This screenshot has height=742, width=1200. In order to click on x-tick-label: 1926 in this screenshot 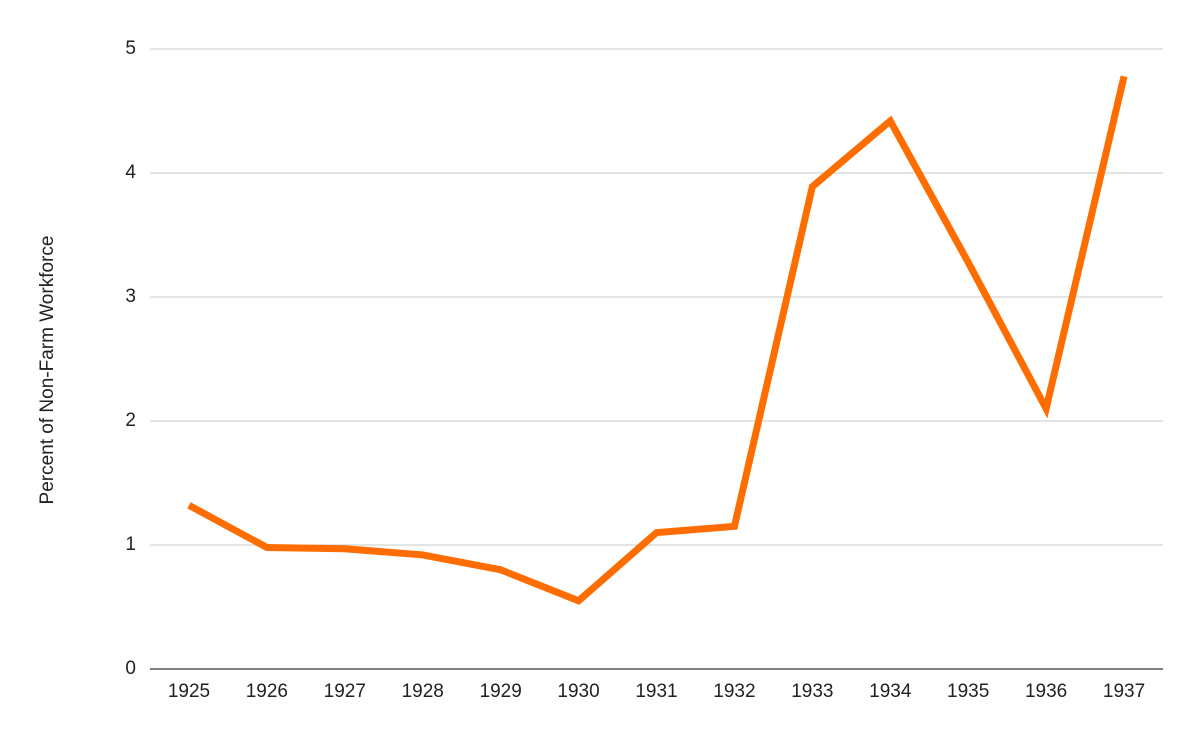, I will do `click(267, 691)`.